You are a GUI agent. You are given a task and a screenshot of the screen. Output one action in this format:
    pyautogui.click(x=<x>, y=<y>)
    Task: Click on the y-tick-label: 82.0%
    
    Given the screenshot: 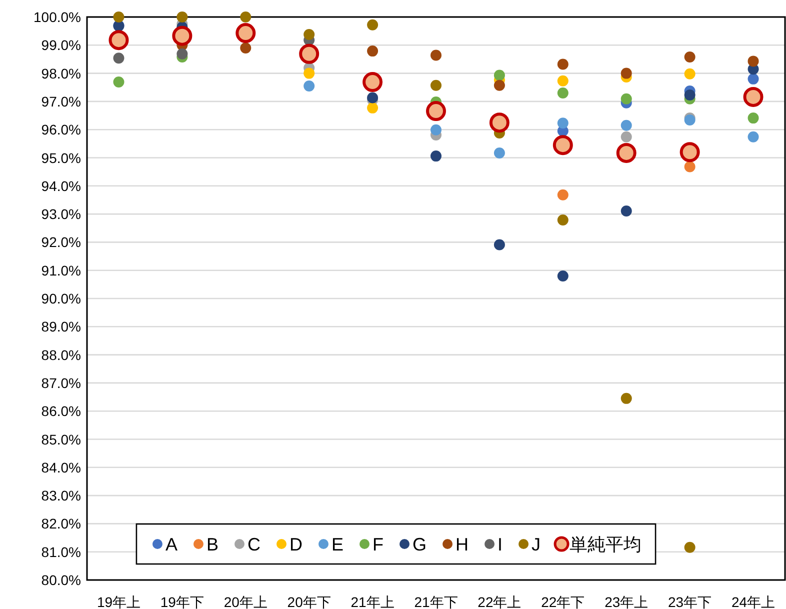 What is the action you would take?
    pyautogui.click(x=61, y=524)
    